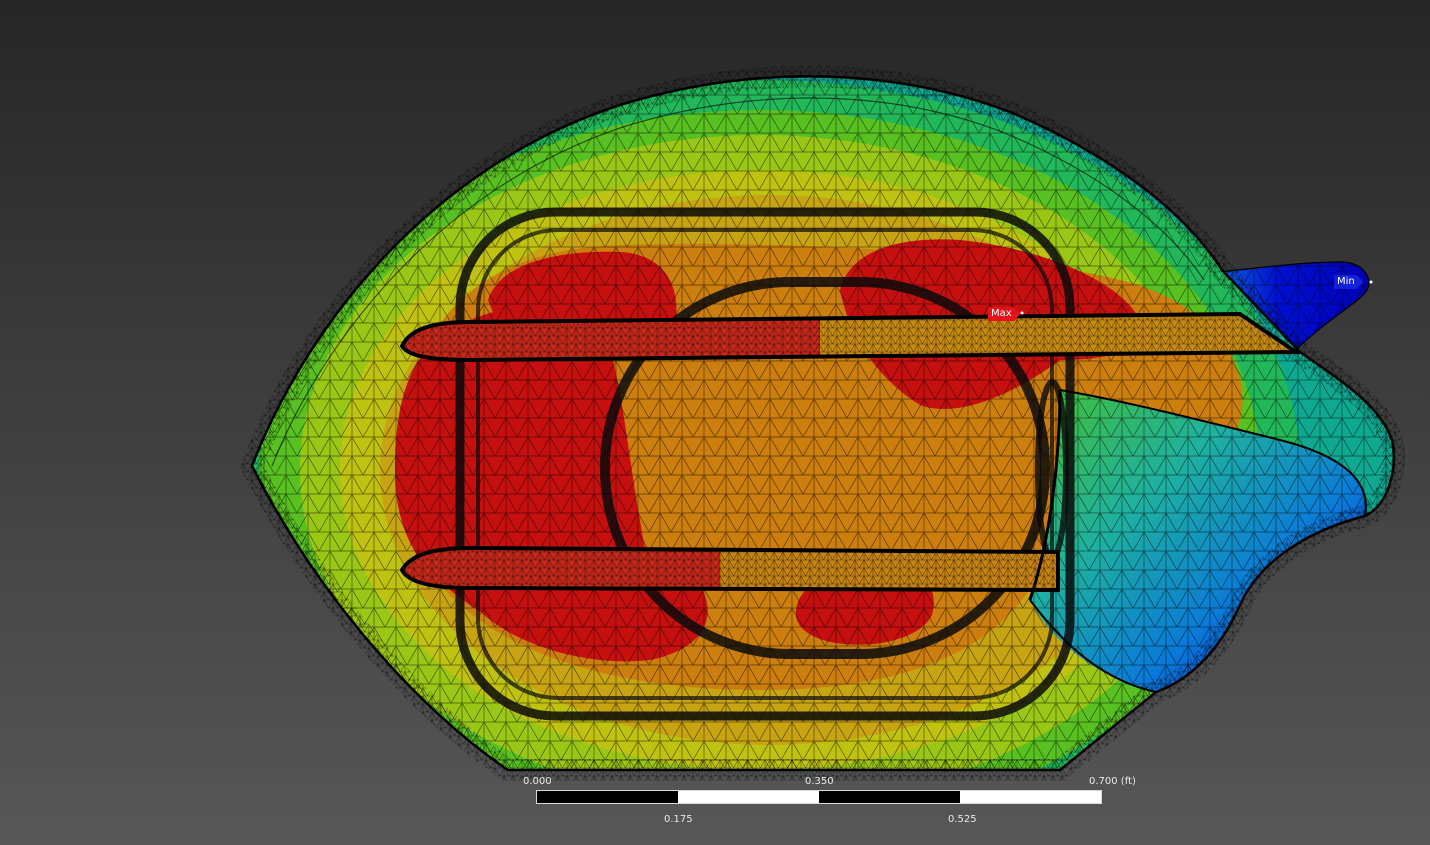  Describe the element at coordinates (1004, 314) in the screenshot. I see `max-probe-label: Max` at that location.